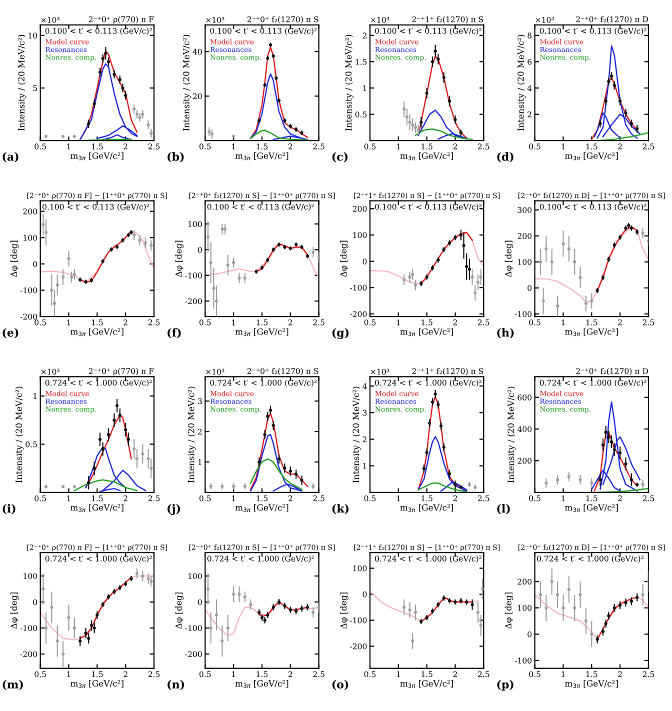  What do you see at coordinates (505, 685) in the screenshot?
I see `text: (p)` at bounding box center [505, 685].